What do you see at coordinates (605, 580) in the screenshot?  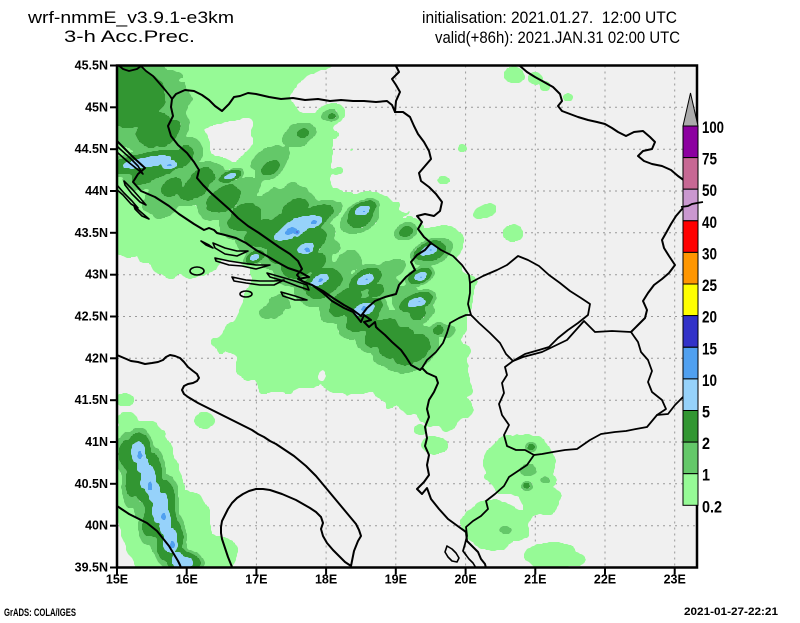 I see `svg-text: 22E` at bounding box center [605, 580].